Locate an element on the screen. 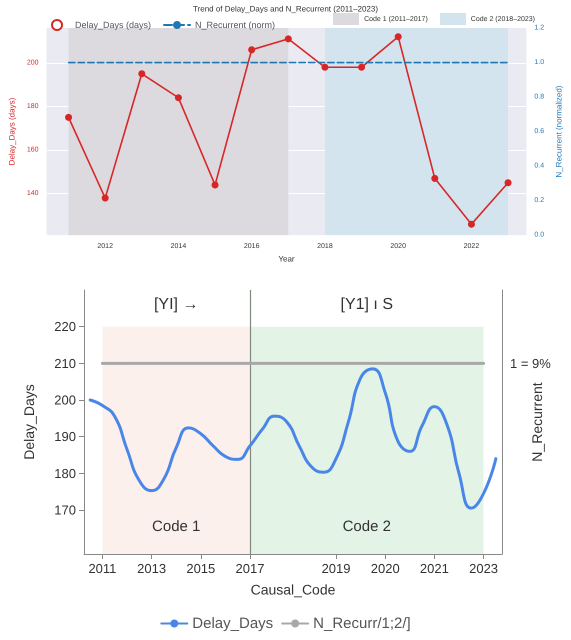 The image size is (571, 640). legend-label: Delay_Days (days) is located at coordinates (113, 25).